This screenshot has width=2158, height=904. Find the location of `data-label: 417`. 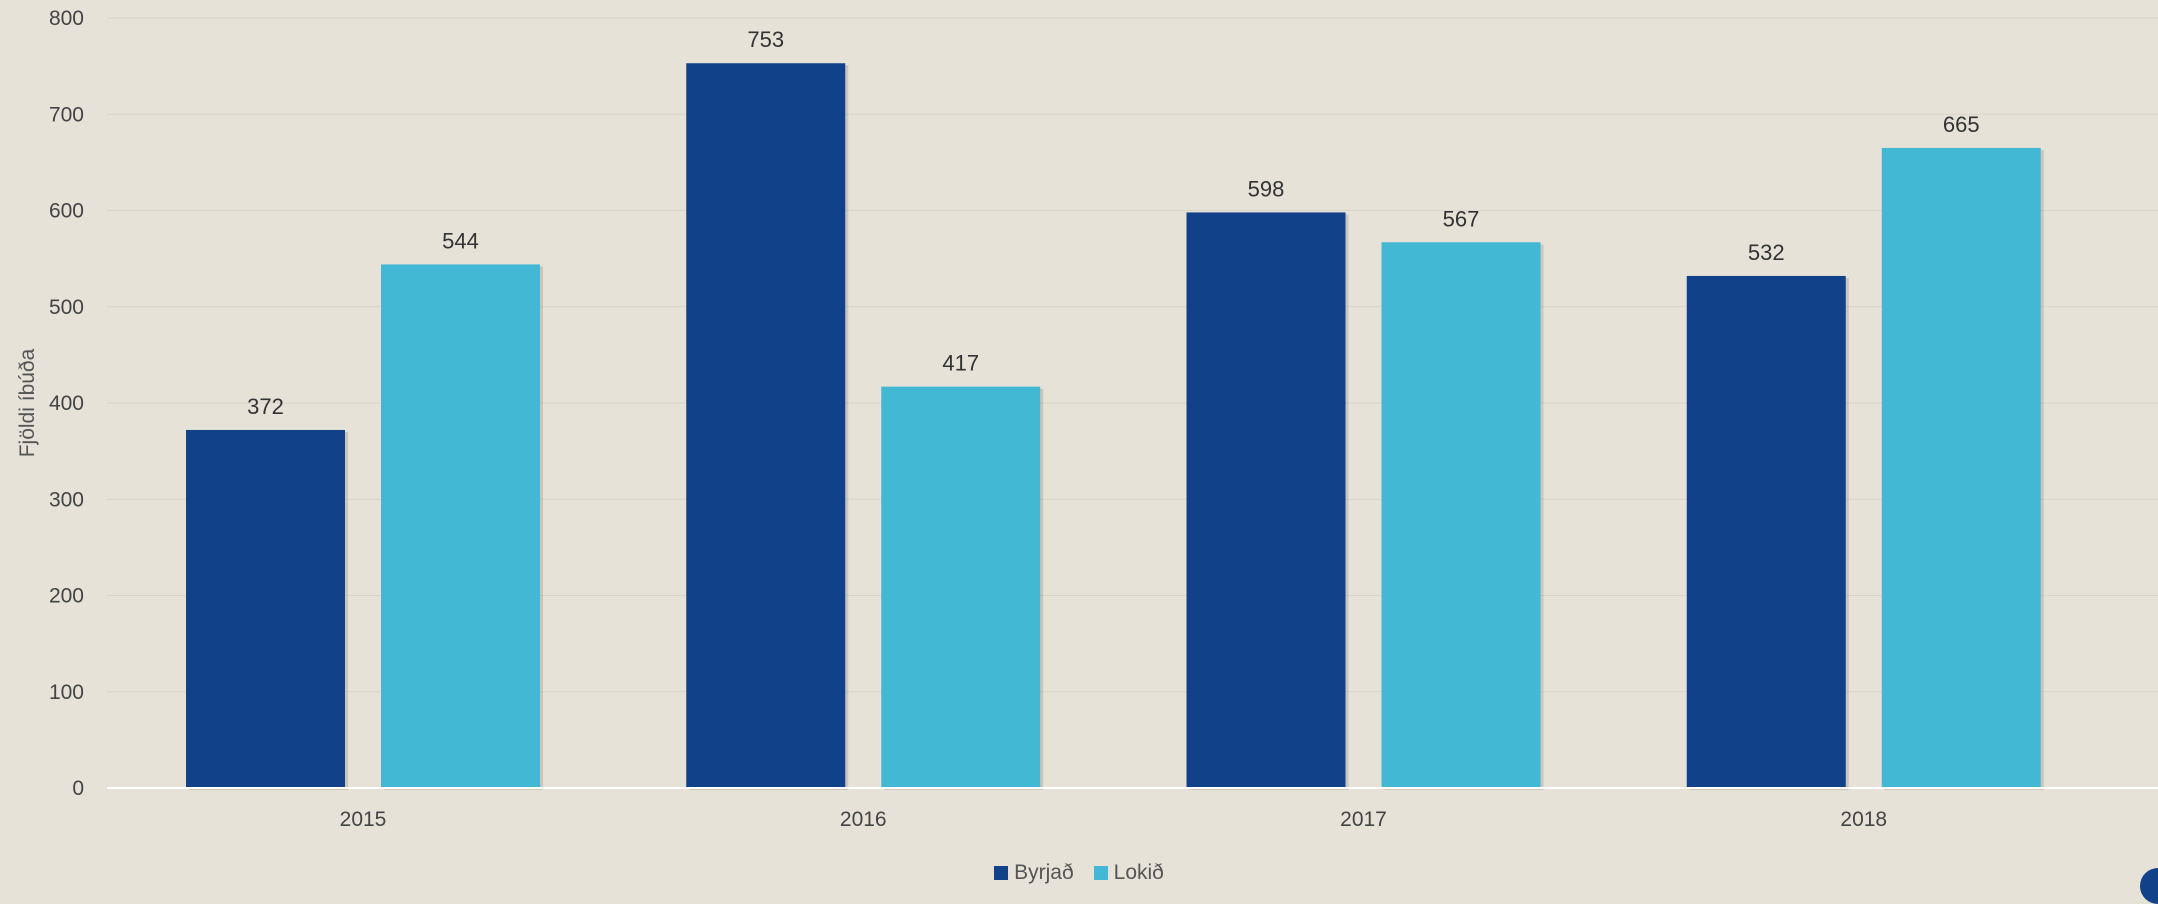

data-label: 417 is located at coordinates (960, 363).